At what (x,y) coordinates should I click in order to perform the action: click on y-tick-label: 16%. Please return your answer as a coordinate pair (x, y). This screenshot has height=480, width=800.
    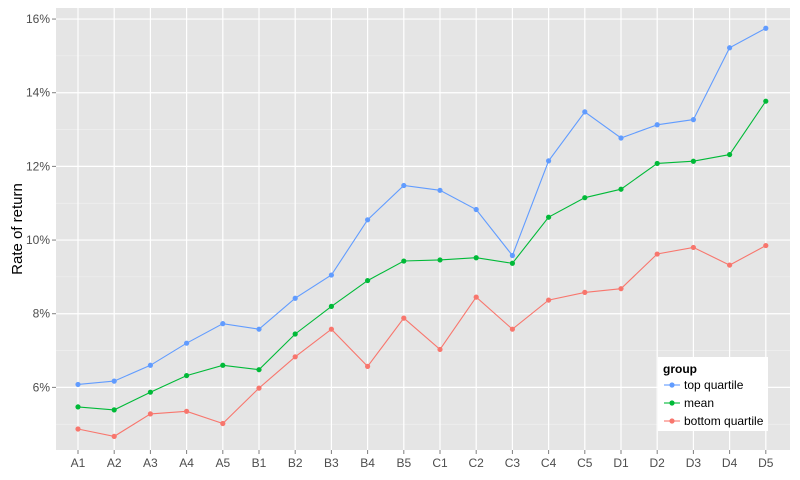
    Looking at the image, I should click on (38, 19).